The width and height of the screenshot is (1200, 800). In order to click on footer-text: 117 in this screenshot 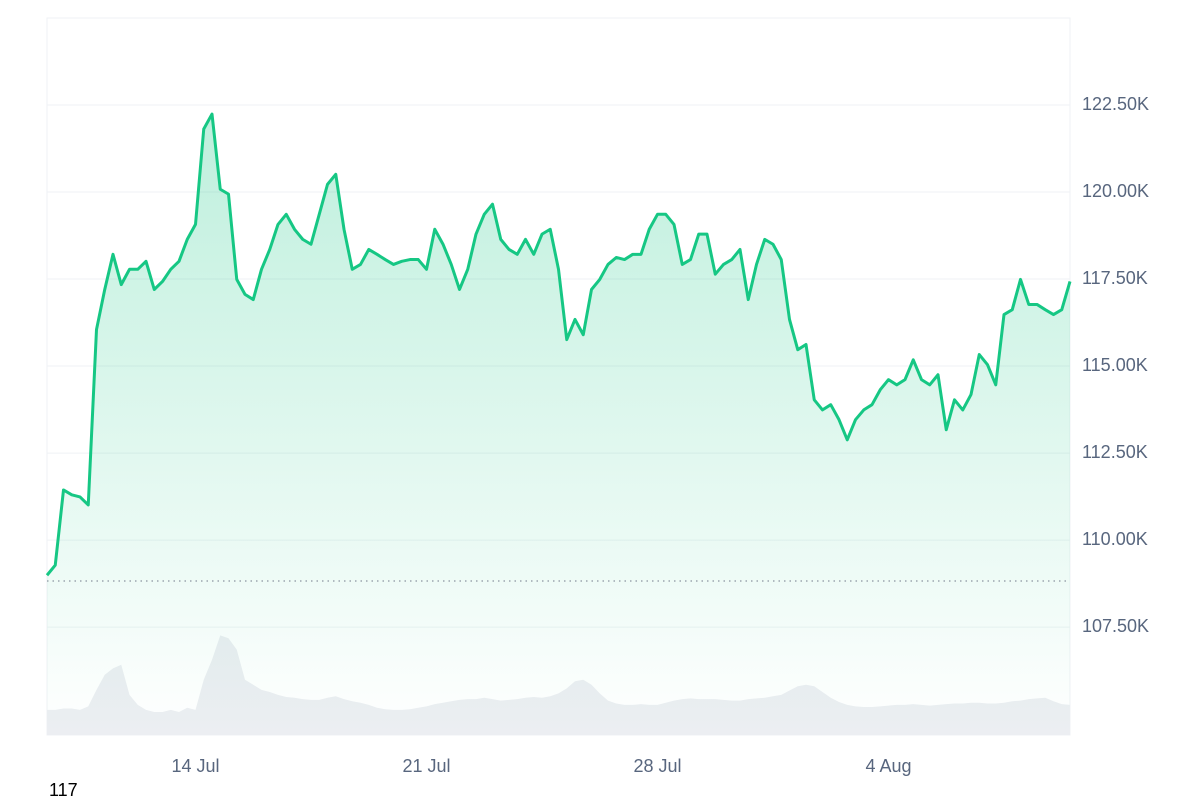, I will do `click(63, 790)`.